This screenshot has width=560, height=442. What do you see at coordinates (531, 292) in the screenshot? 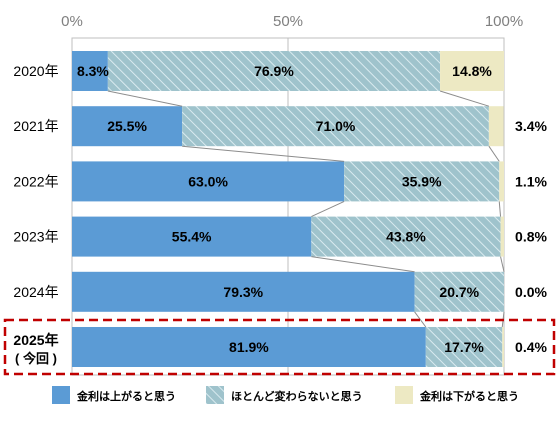
I see `data-label-down: 0.0%` at bounding box center [531, 292].